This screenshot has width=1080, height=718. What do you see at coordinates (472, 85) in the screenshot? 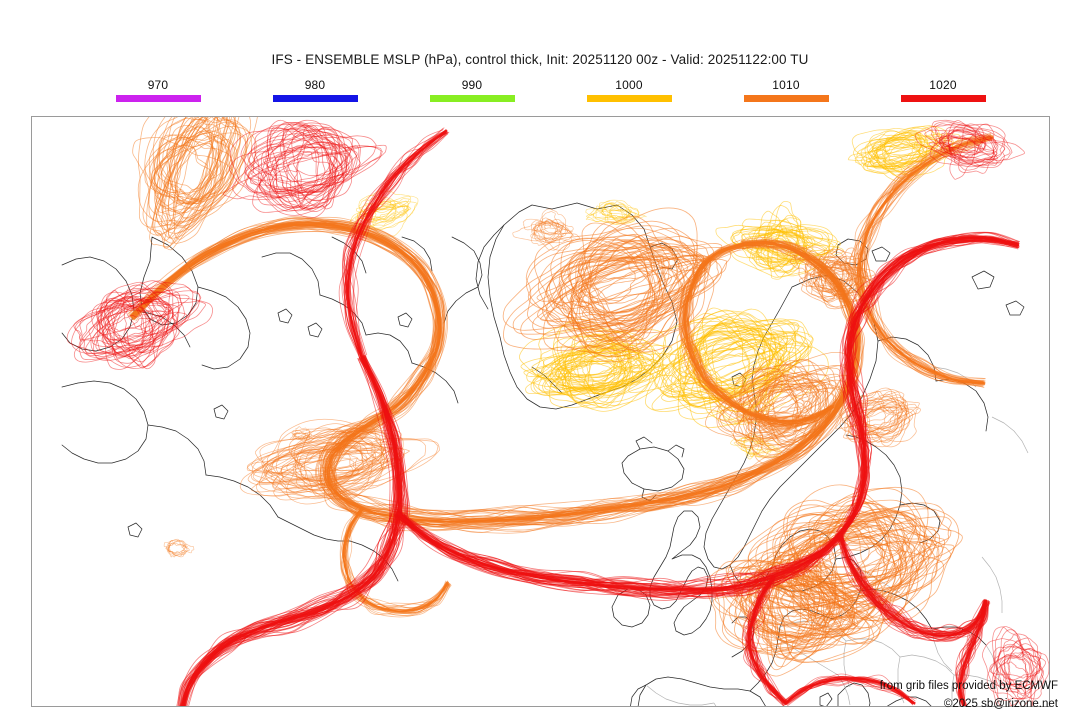
I see `legend-label: 990` at bounding box center [472, 85].